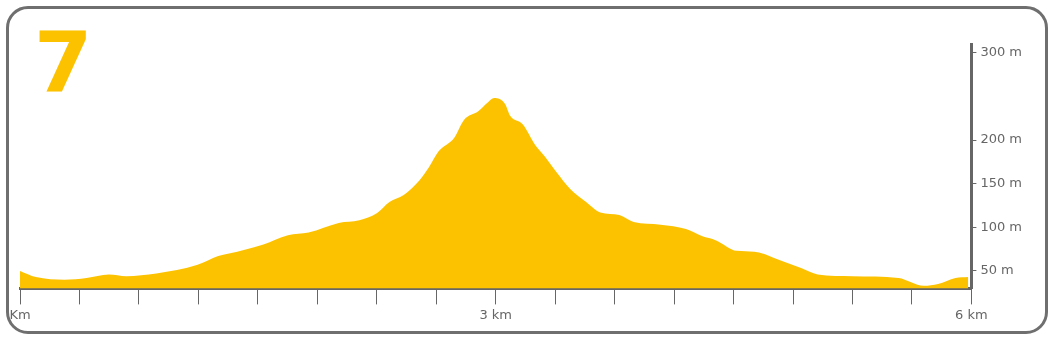 Image resolution: width=1056 pixels, height=342 pixels. What do you see at coordinates (1001, 226) in the screenshot?
I see `y-tick-label: 100 m` at bounding box center [1001, 226].